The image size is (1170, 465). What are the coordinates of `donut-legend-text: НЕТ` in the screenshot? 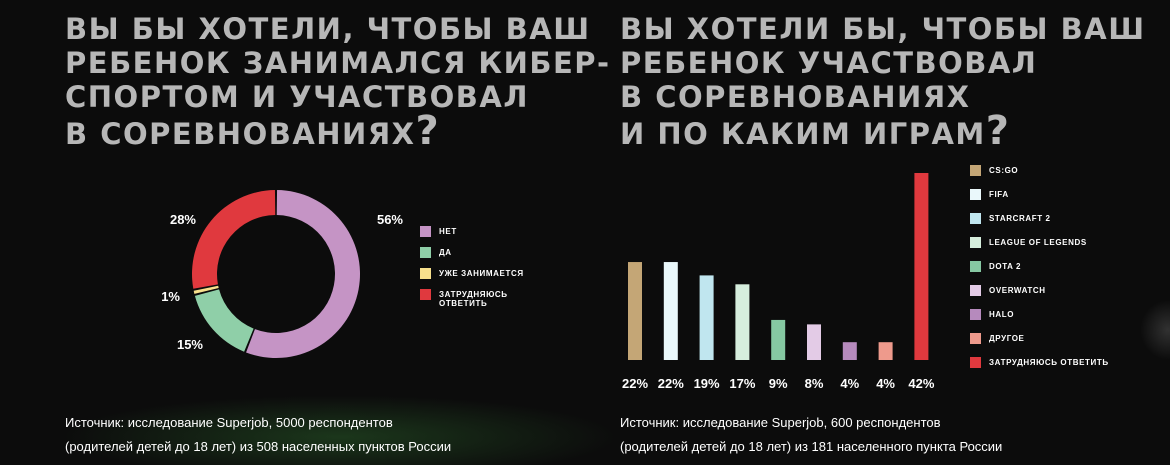 It's located at (448, 231).